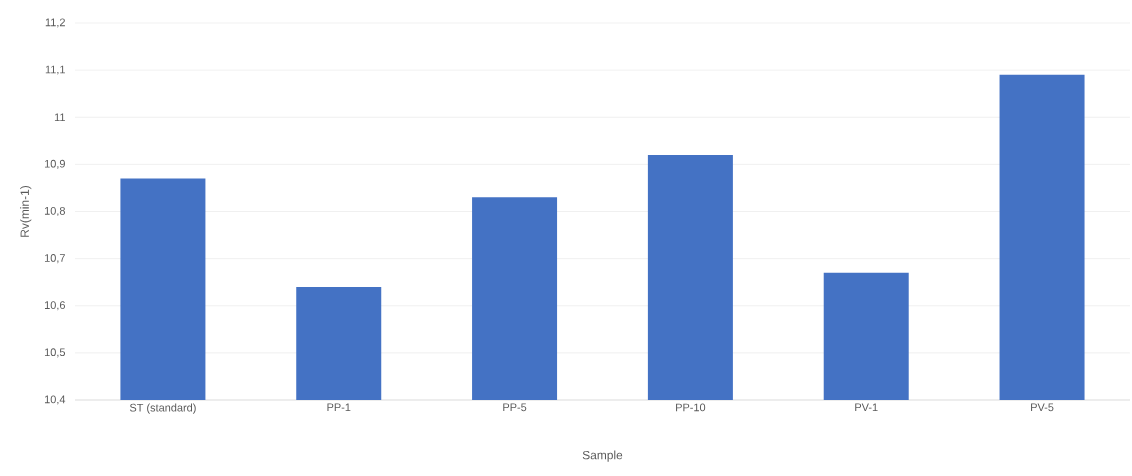 Image resolution: width=1132 pixels, height=476 pixels. What do you see at coordinates (54, 211) in the screenshot?
I see `y-tick-label: 10,8` at bounding box center [54, 211].